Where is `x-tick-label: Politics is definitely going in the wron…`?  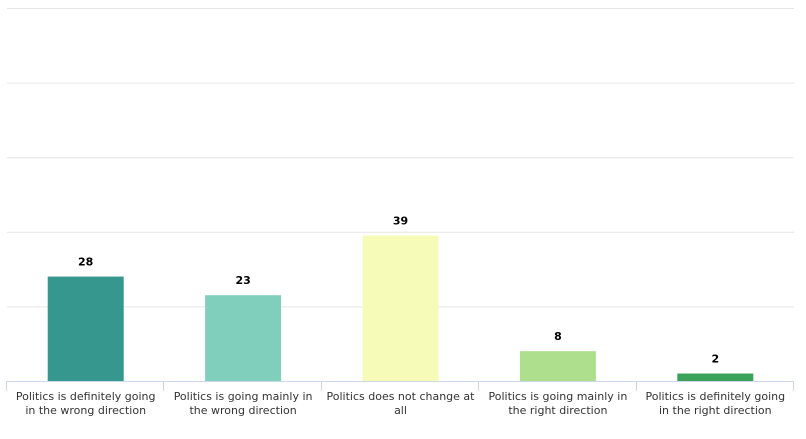 x-tick-label: Politics is definitely going in the wron… is located at coordinates (85, 403).